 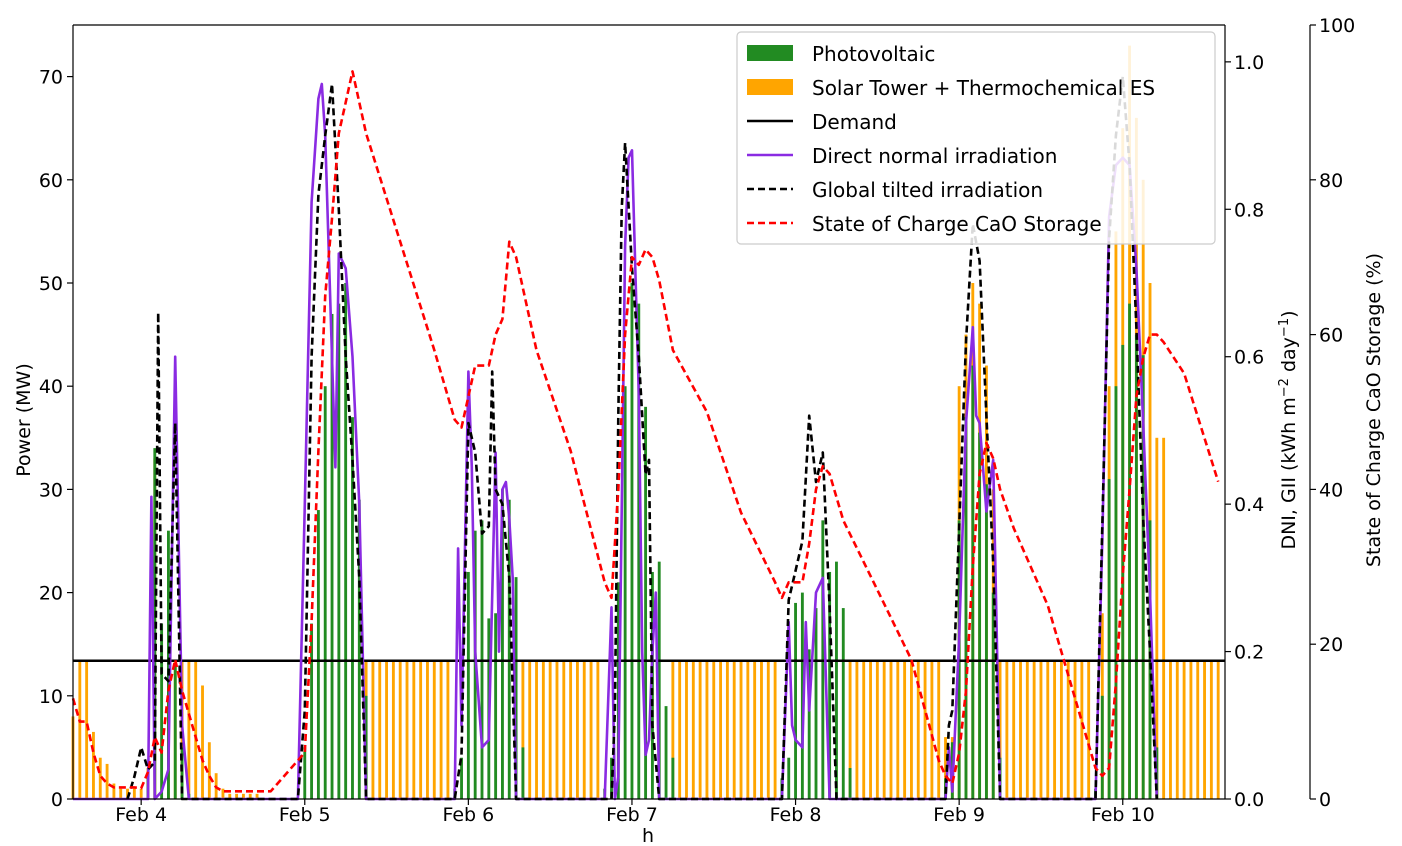 What do you see at coordinates (873, 54) in the screenshot?
I see `legend-label-photovoltaic: Photovoltaic` at bounding box center [873, 54].